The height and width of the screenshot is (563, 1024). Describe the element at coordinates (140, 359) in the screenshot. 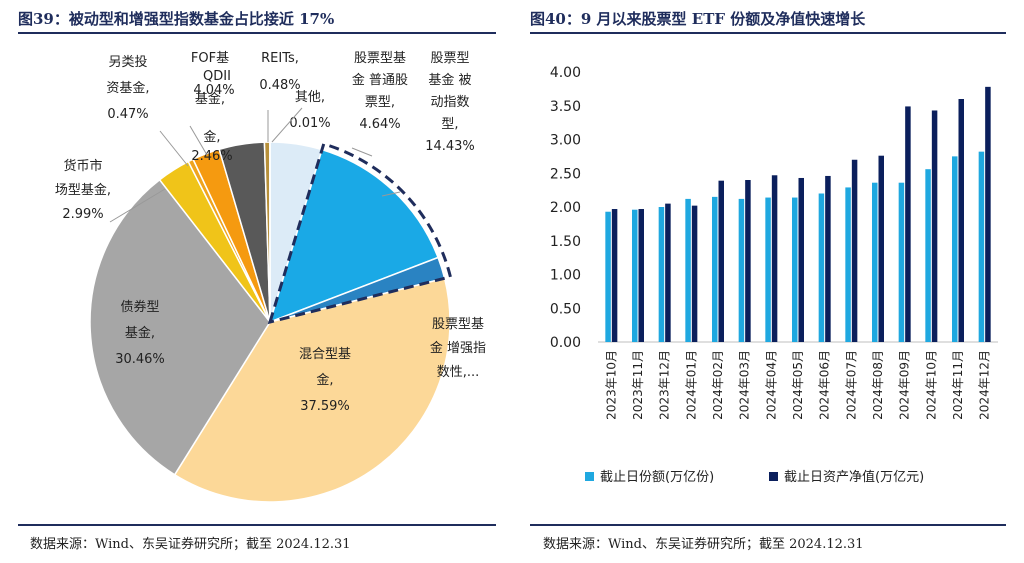

I see `pie-label-4-line-2: 30.46%` at that location.